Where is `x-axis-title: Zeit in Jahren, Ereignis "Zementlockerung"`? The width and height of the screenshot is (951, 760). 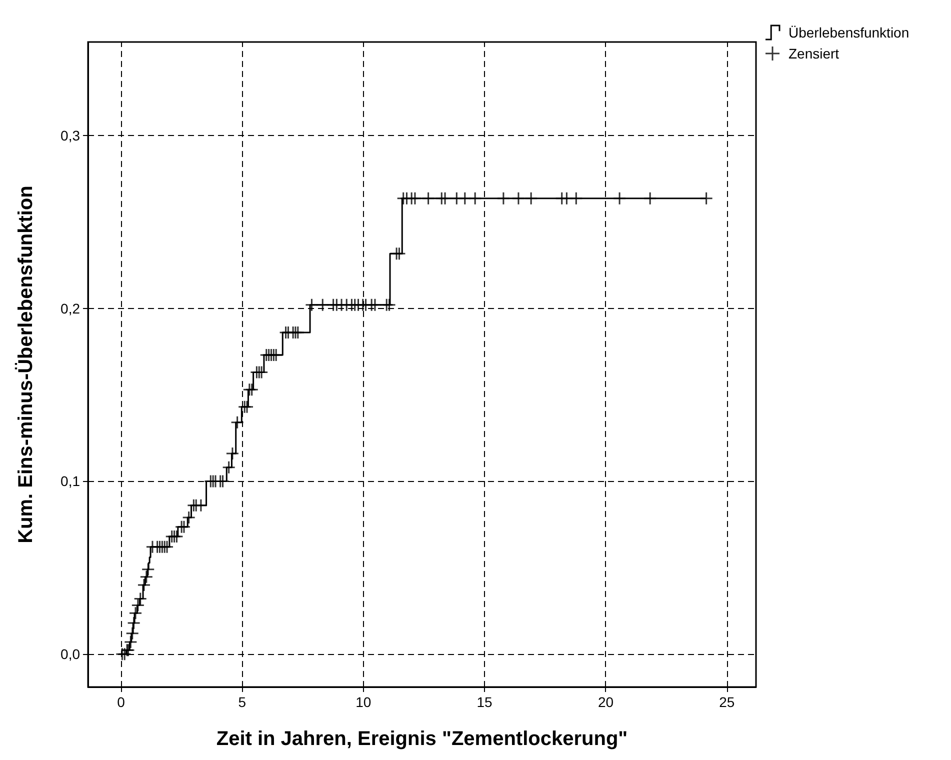
x-axis-title: Zeit in Jahren, Ereignis "Zementlockerung" is located at coordinates (422, 739).